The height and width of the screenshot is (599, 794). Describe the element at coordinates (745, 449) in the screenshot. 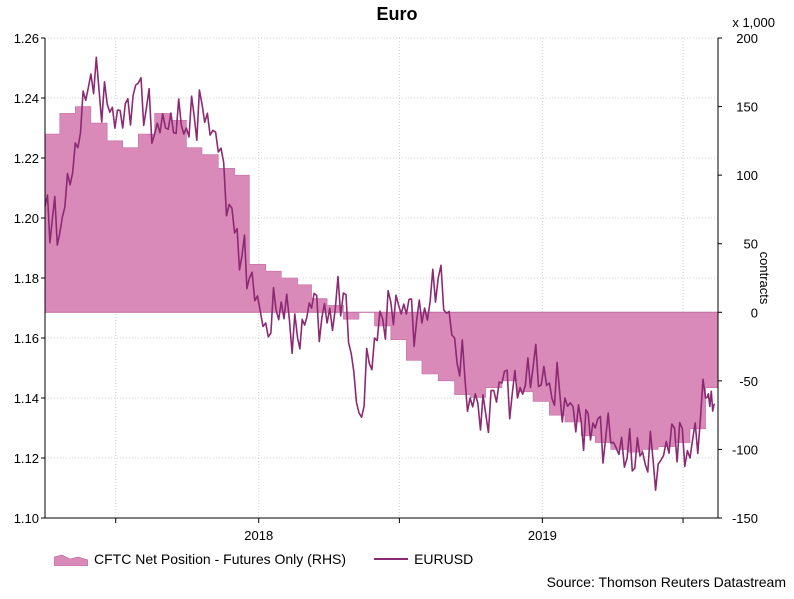

I see `right-tick-label: -100` at that location.